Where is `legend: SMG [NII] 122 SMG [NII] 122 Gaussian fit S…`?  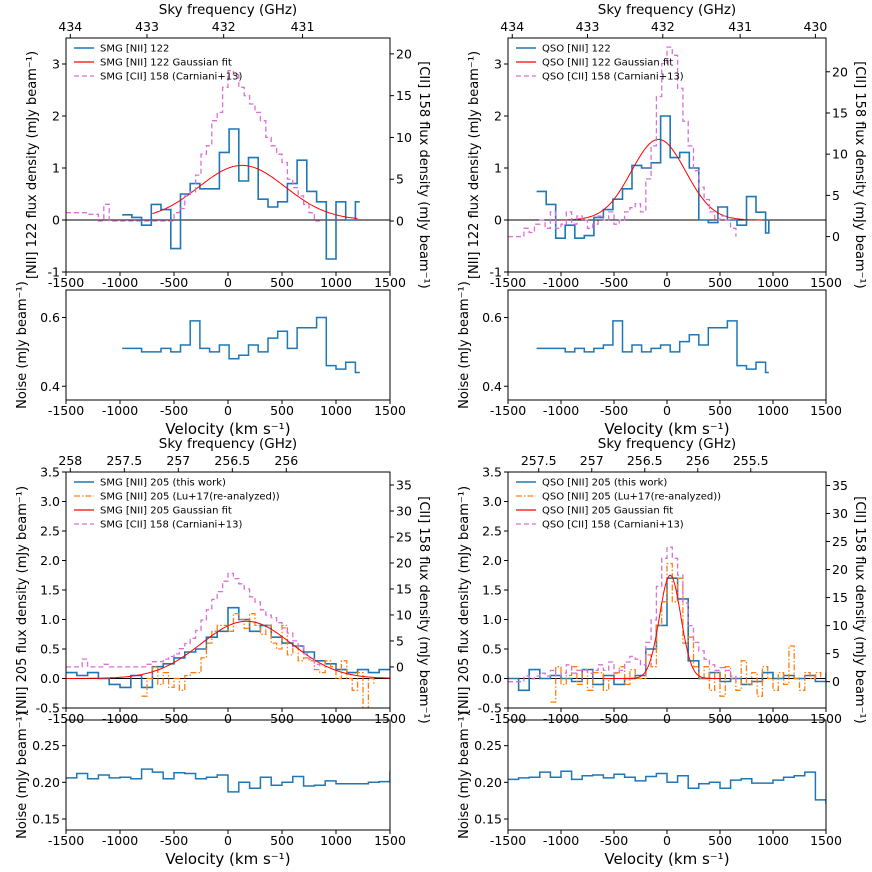 legend: SMG [NII] 122 SMG [NII] 122 Gaussian fit S… is located at coordinates (158, 63).